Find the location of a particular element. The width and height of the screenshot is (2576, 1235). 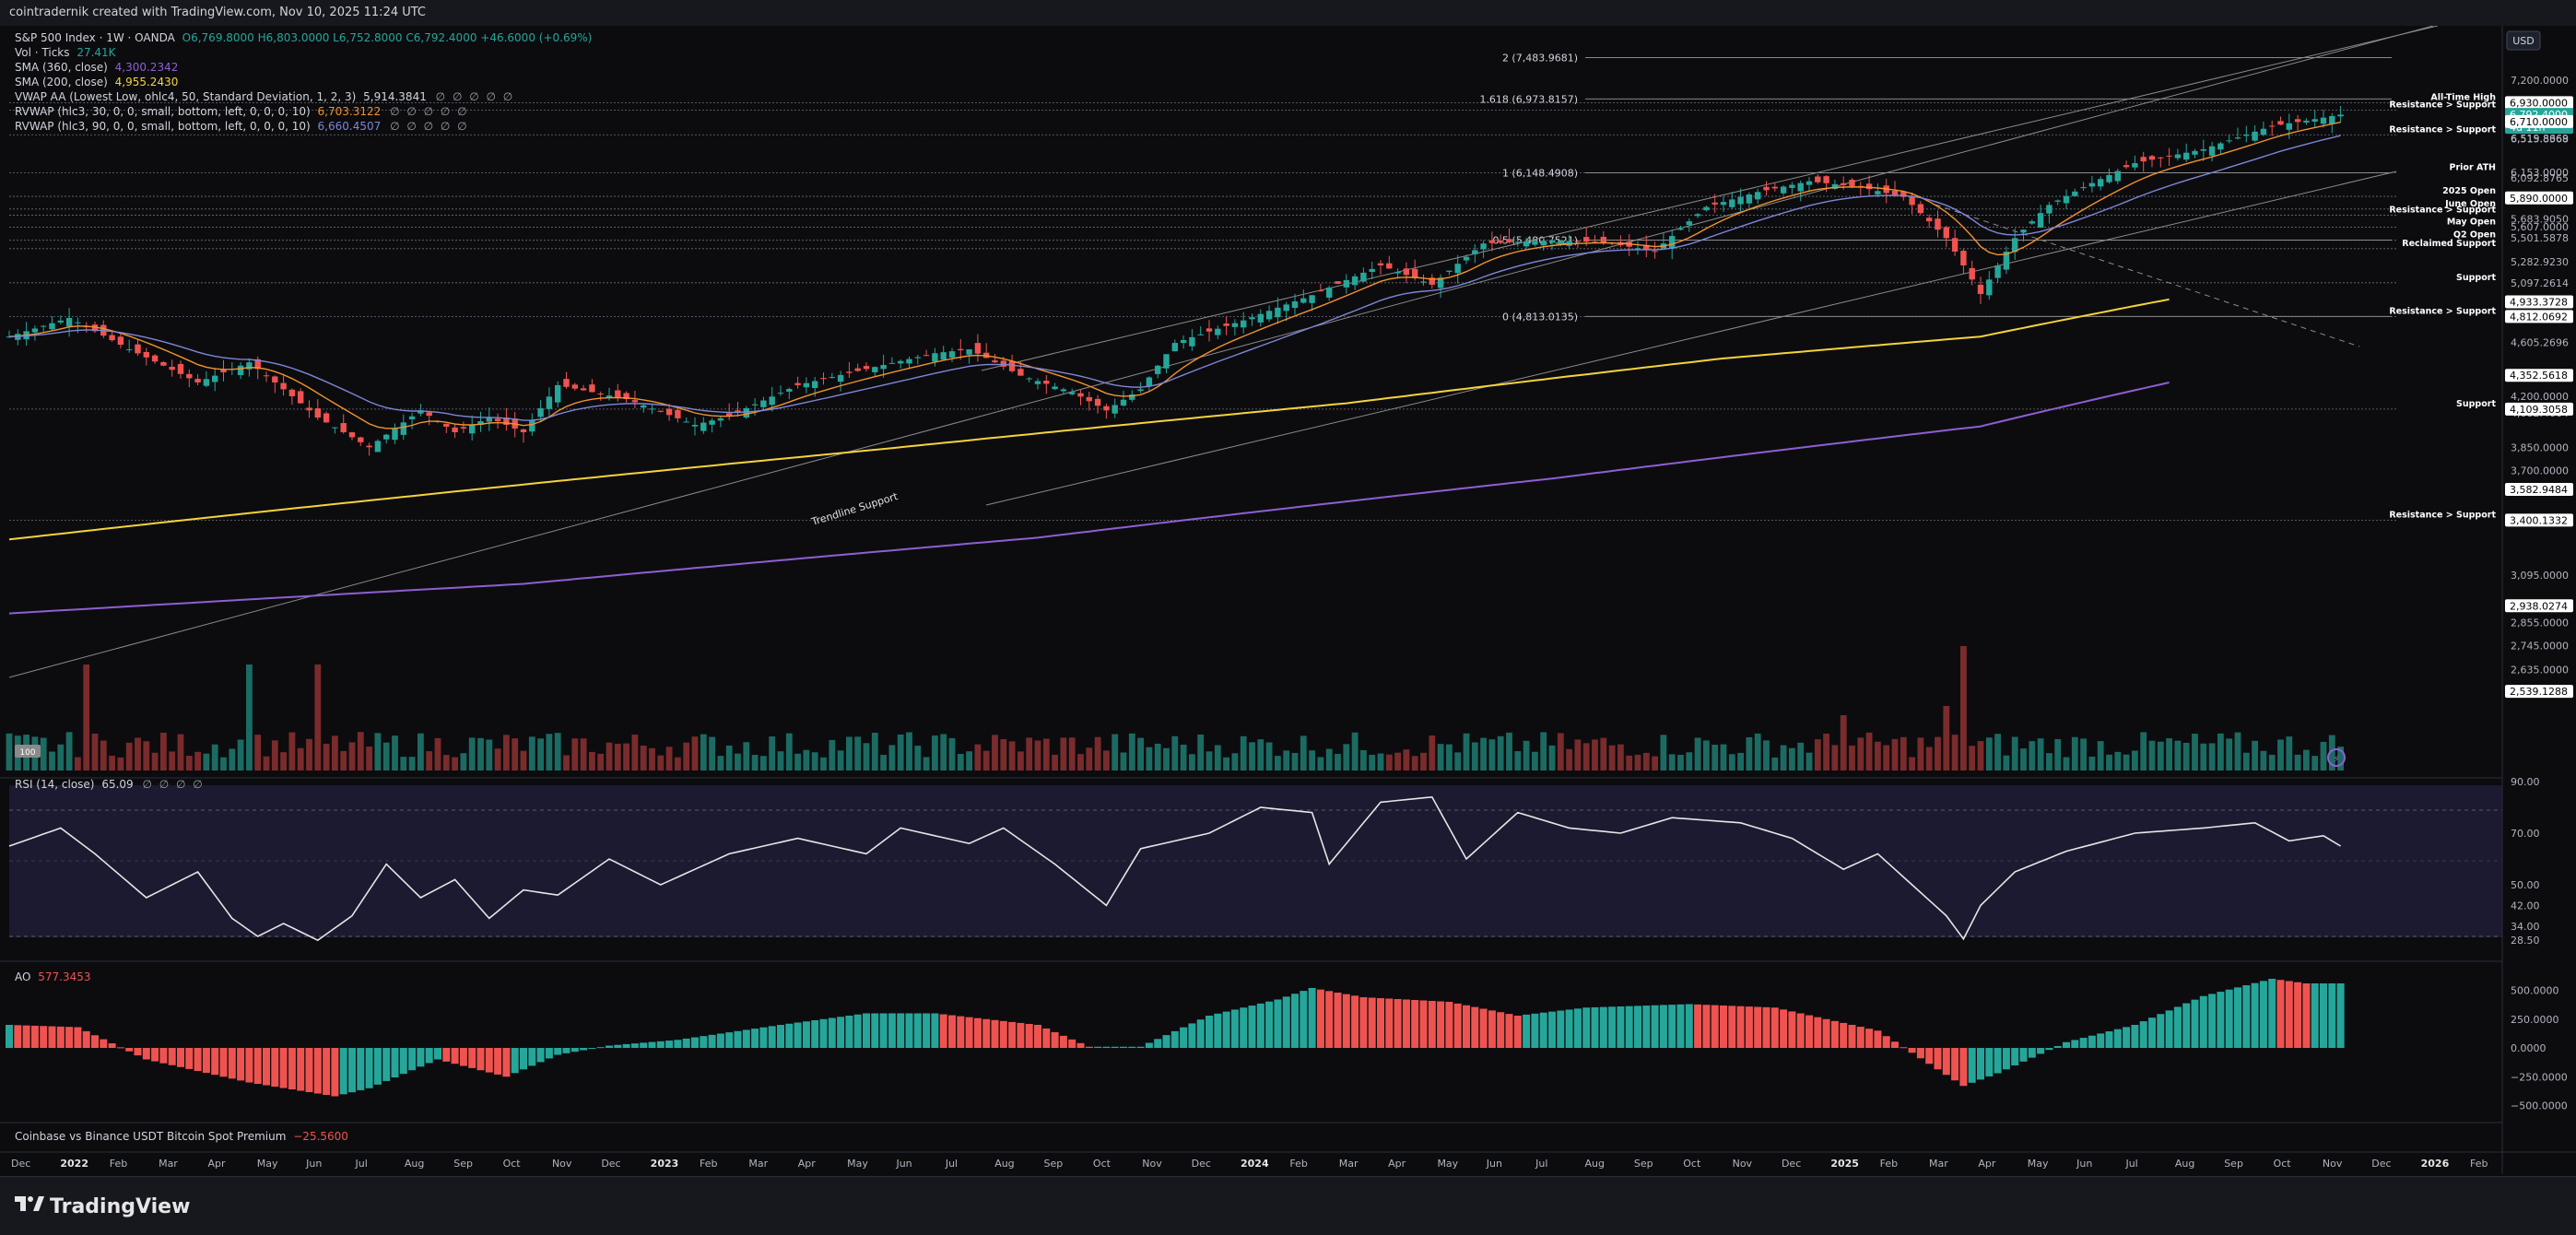

time-tick: Feb is located at coordinates (2479, 1164).